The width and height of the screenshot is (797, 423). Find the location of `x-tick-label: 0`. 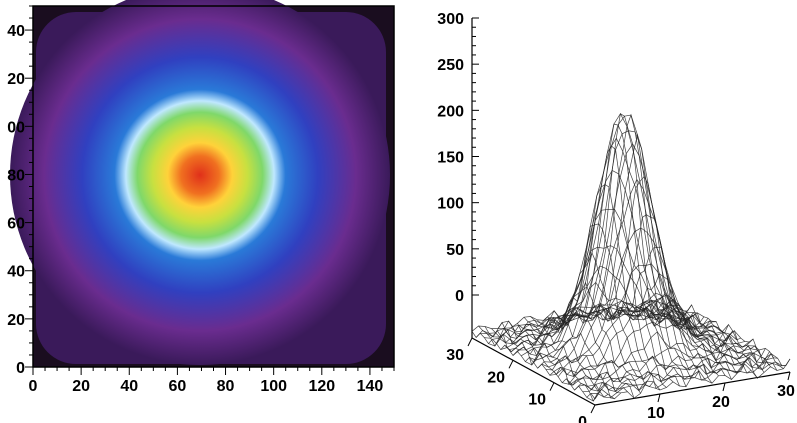

x-tick-label: 0 is located at coordinates (33, 386).